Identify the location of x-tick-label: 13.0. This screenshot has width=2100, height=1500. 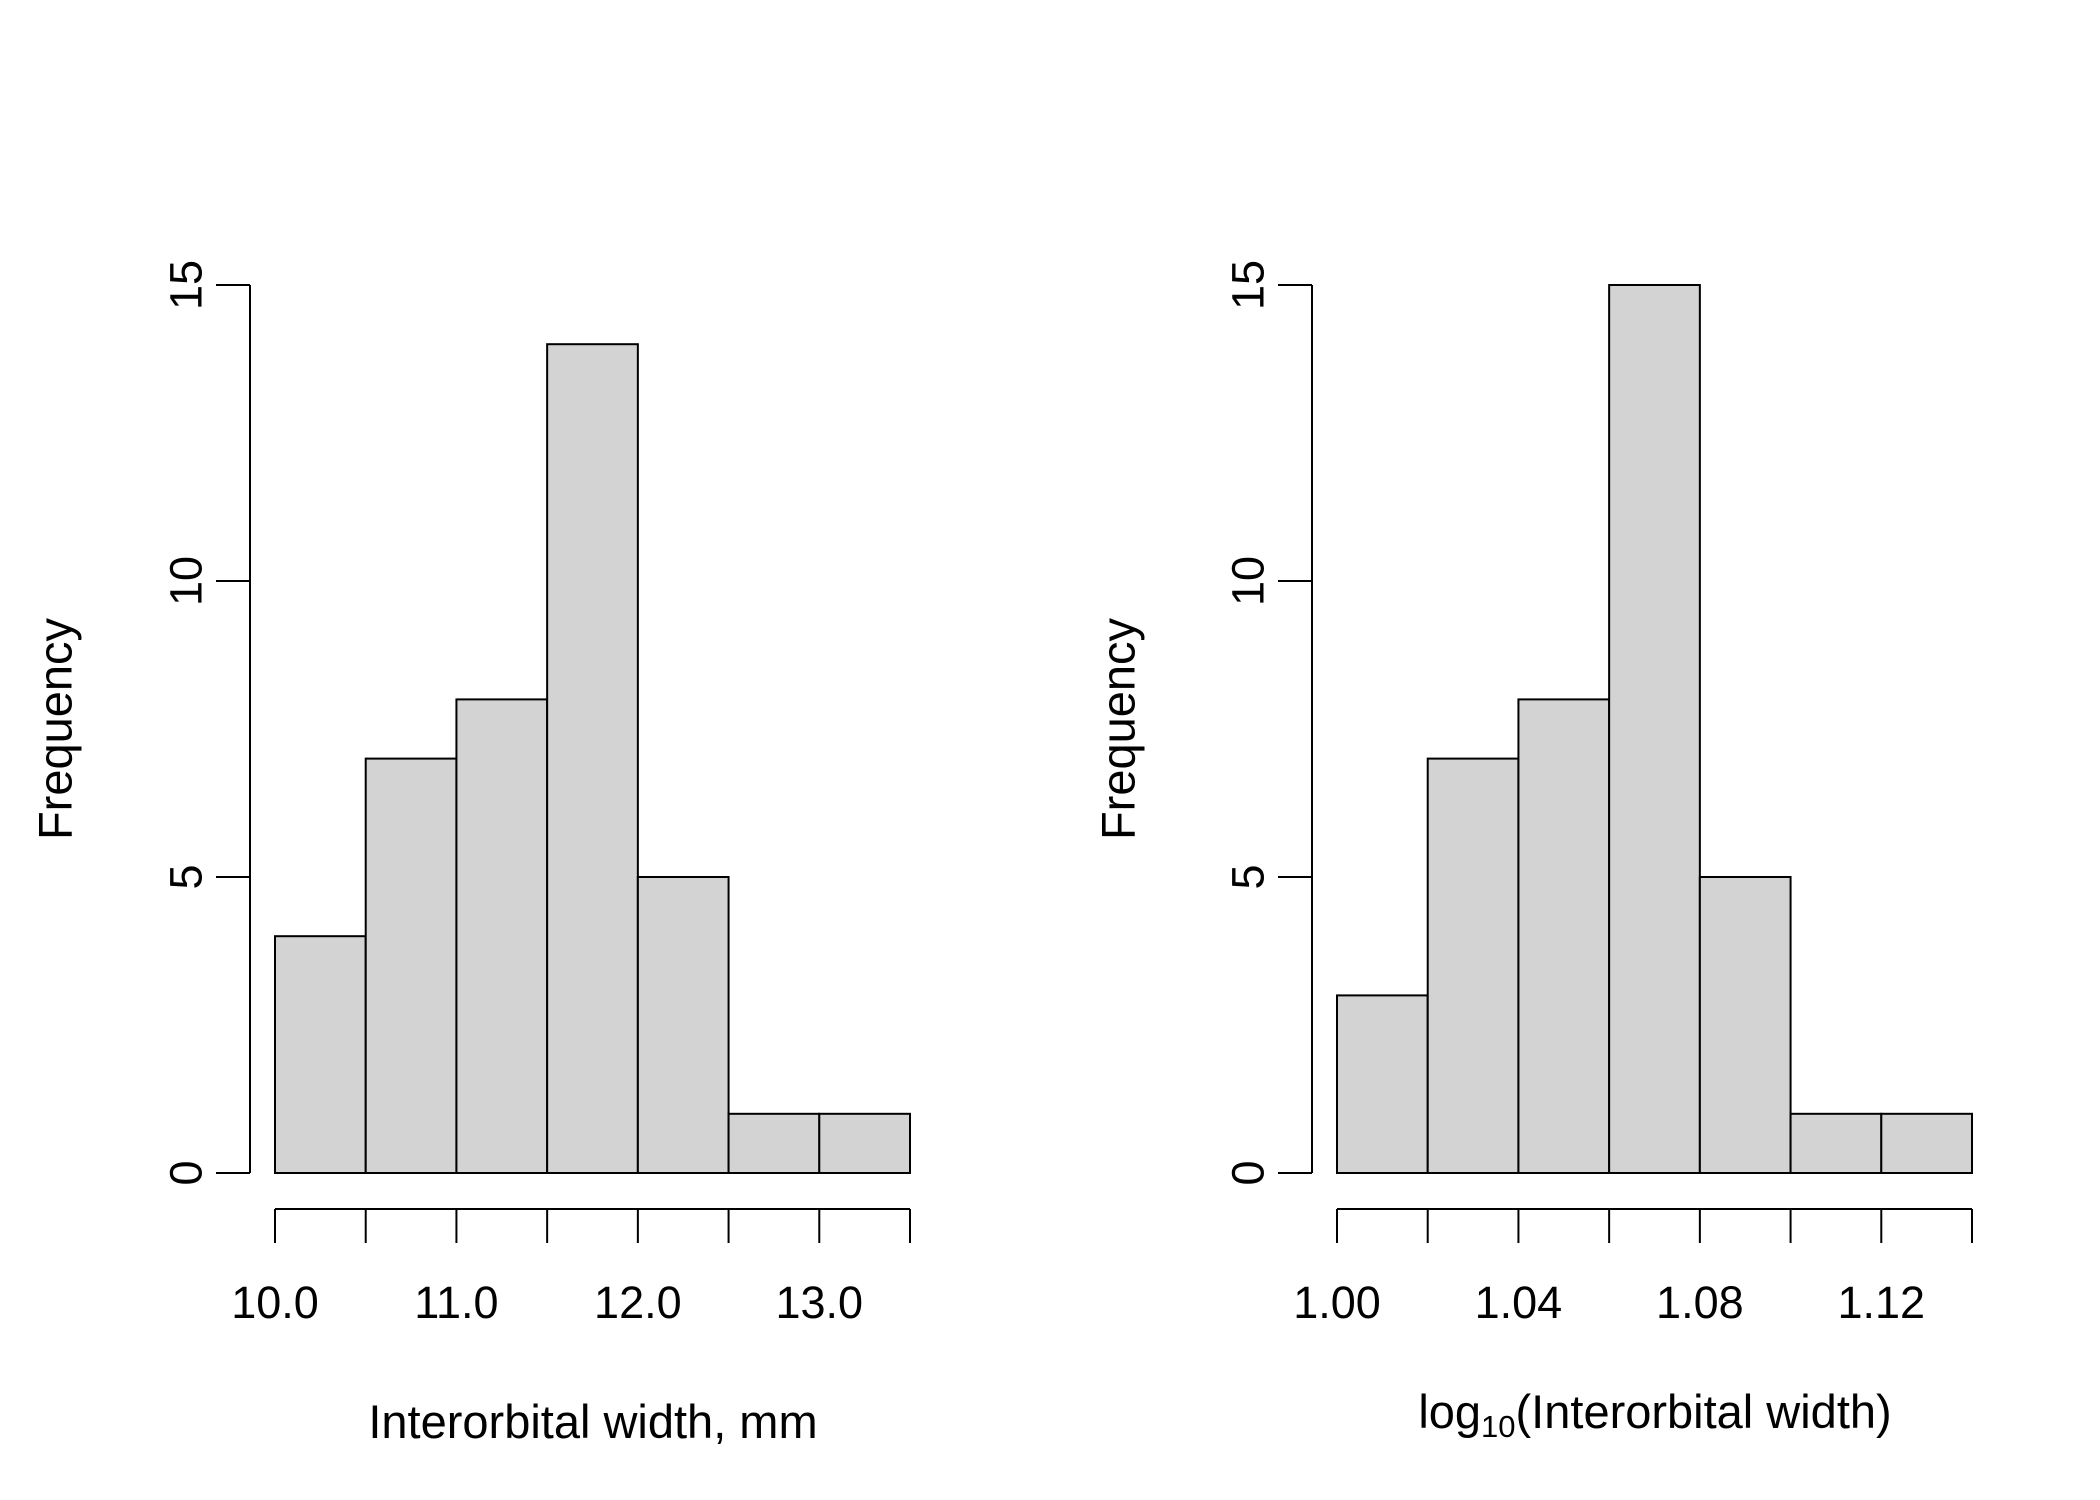
(819, 1302).